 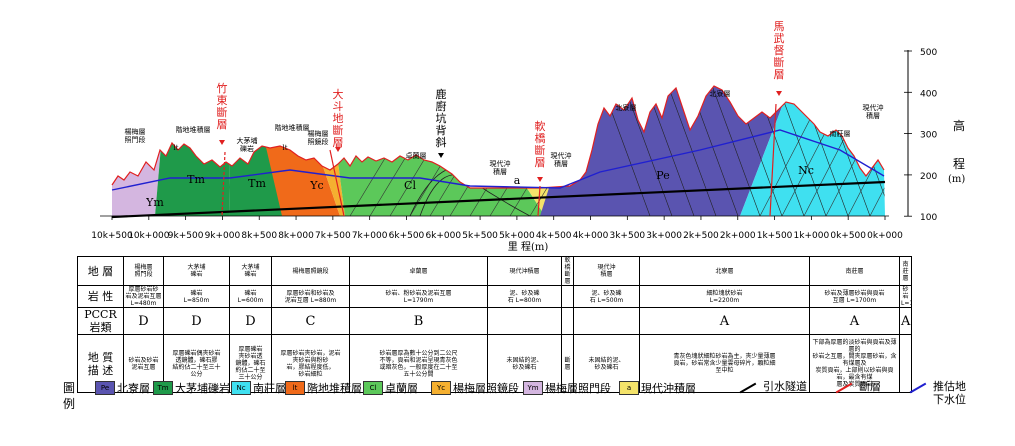 What do you see at coordinates (416, 155) in the screenshot?
I see `formation-label: 卓蘭層` at bounding box center [416, 155].